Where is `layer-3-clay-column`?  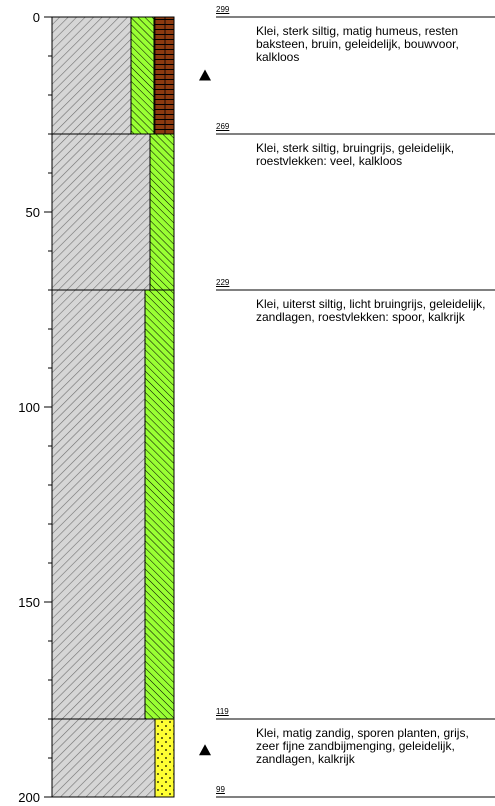 layer-3-clay-column is located at coordinates (98, 504).